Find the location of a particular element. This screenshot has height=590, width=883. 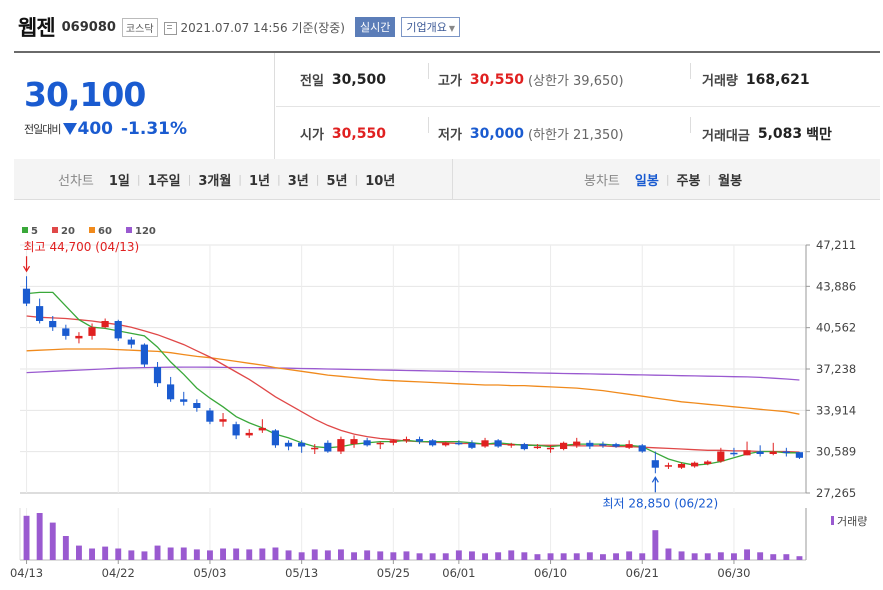

period-weekly: 주봉 is located at coordinates (688, 181).